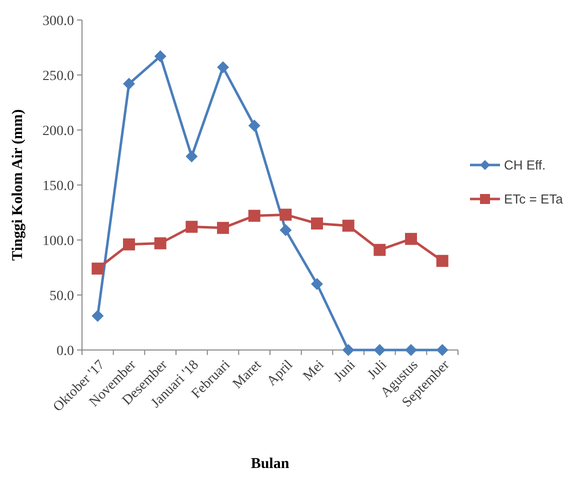 The height and width of the screenshot is (480, 568). I want to click on y-tick-label: 0.0, so click(65, 351).